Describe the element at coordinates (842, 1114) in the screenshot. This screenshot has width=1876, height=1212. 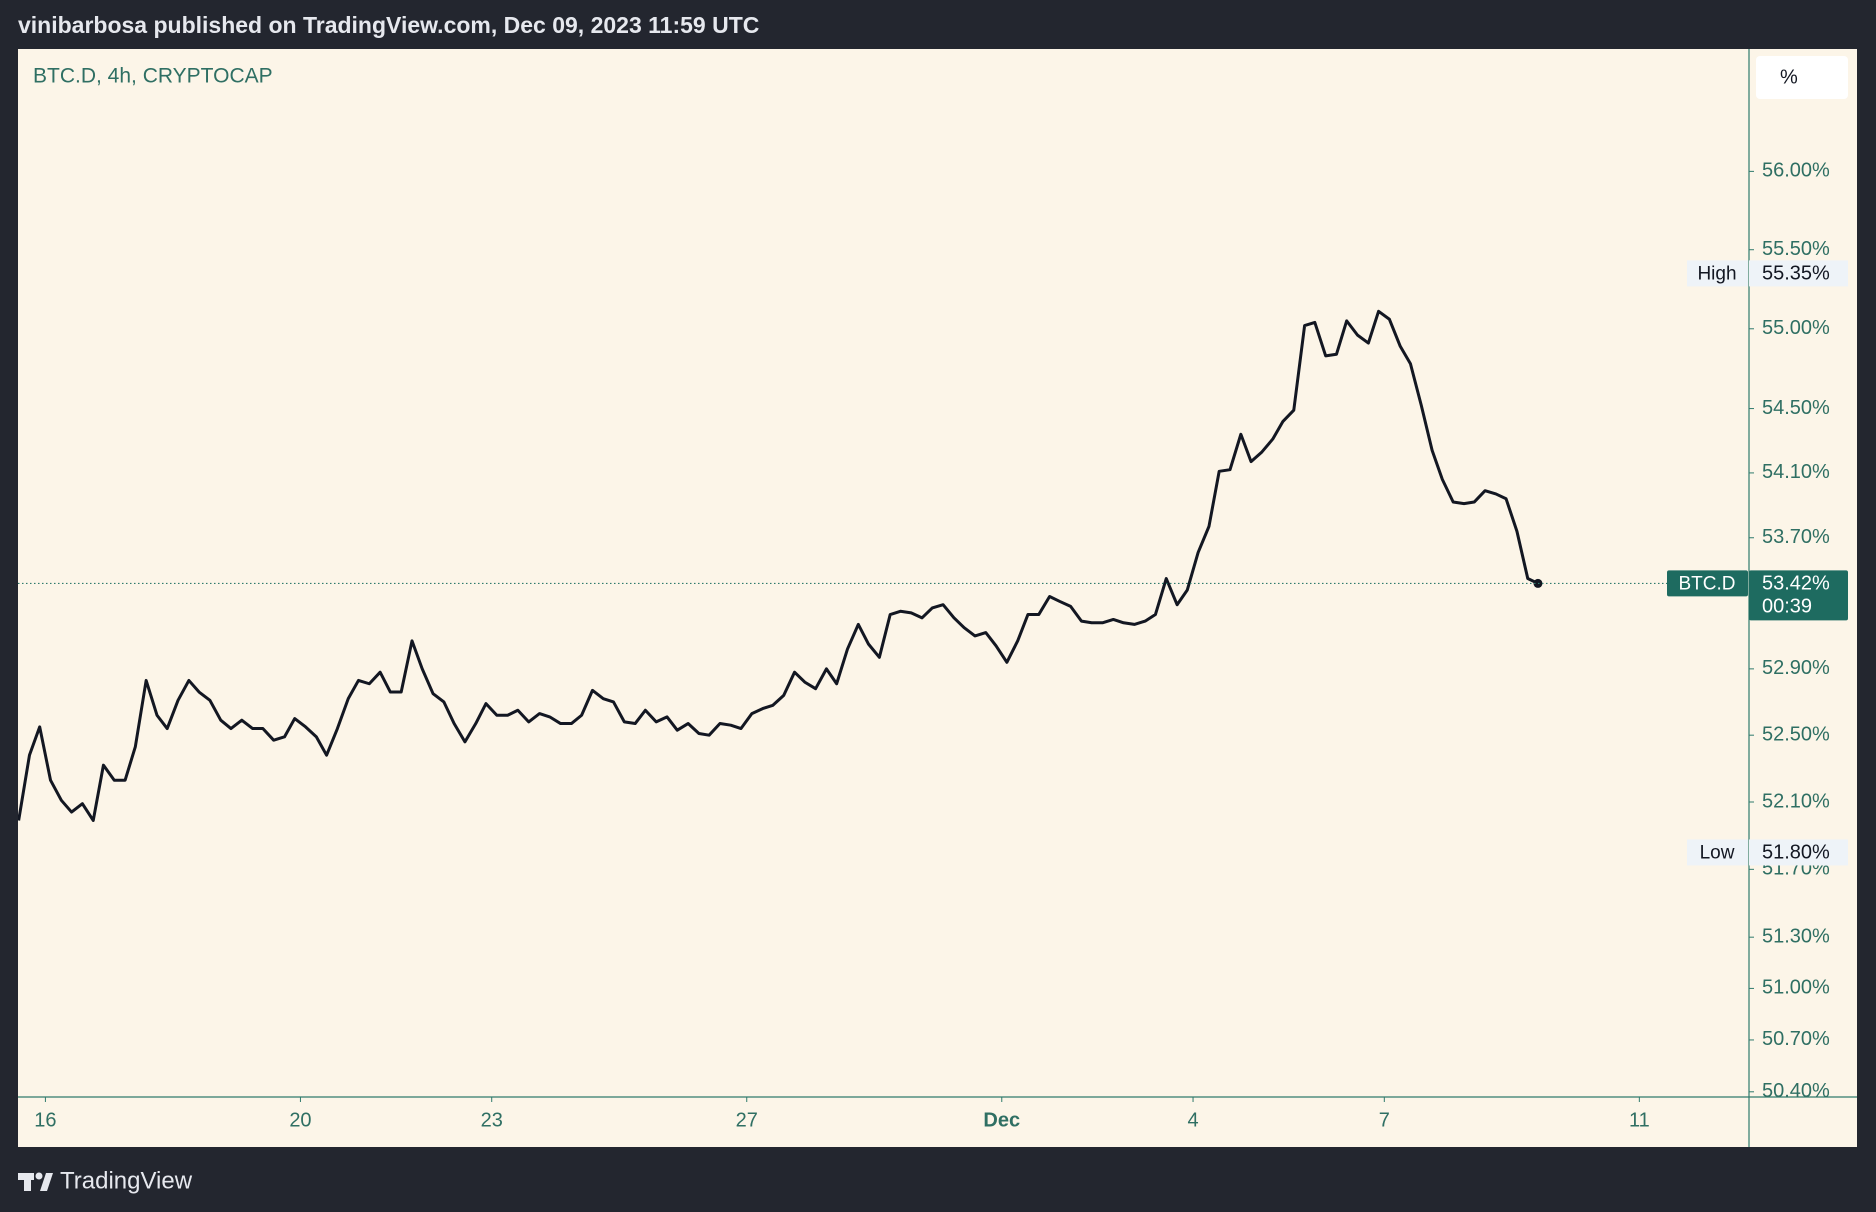
I see `time-axis: 16 20 23 27 Dec 4 7 11` at that location.